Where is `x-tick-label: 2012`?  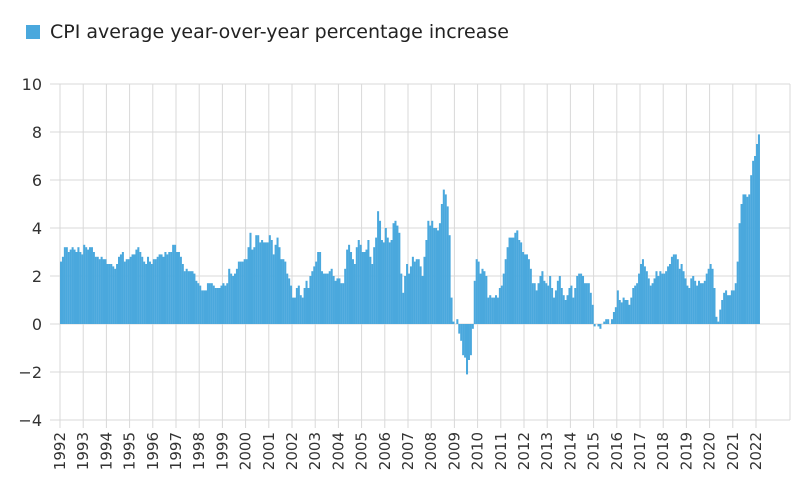 x-tick-label: 2012 is located at coordinates (524, 451).